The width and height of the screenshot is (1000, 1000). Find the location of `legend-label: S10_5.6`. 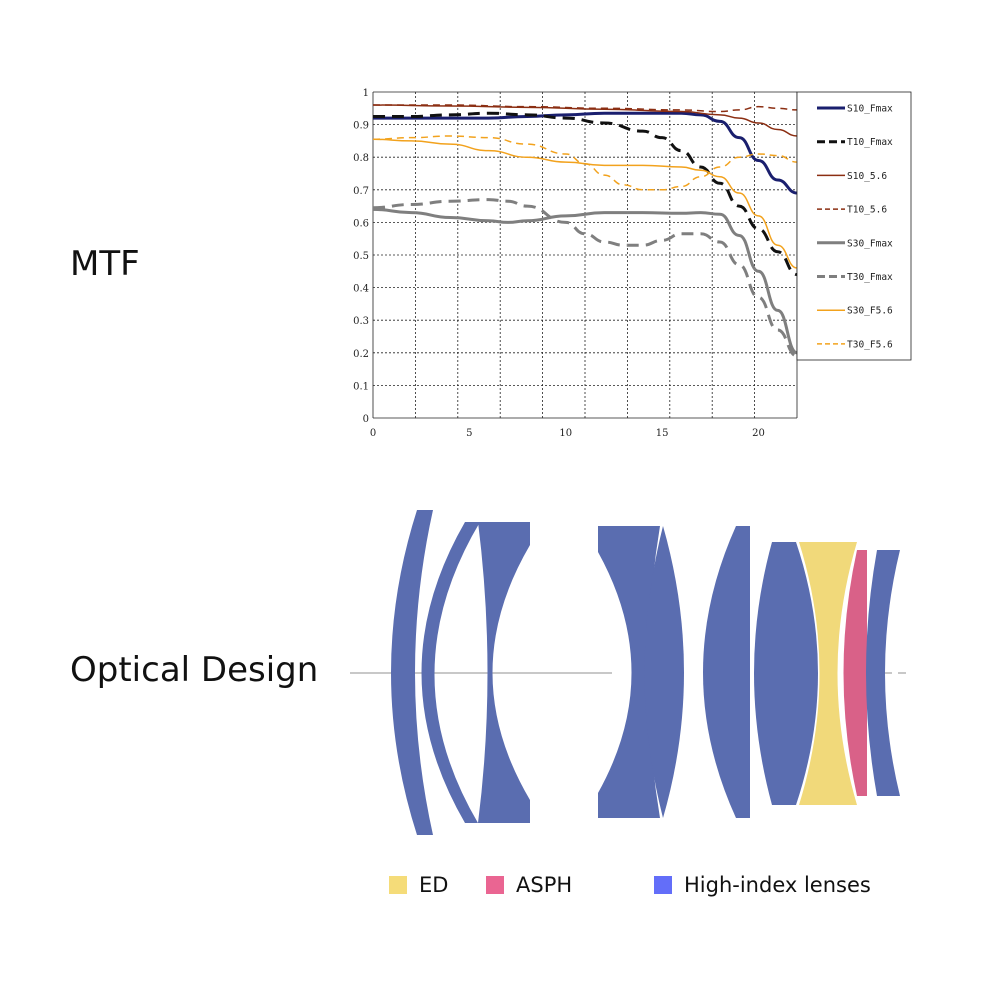

legend-label: S10_5.6 is located at coordinates (867, 176).